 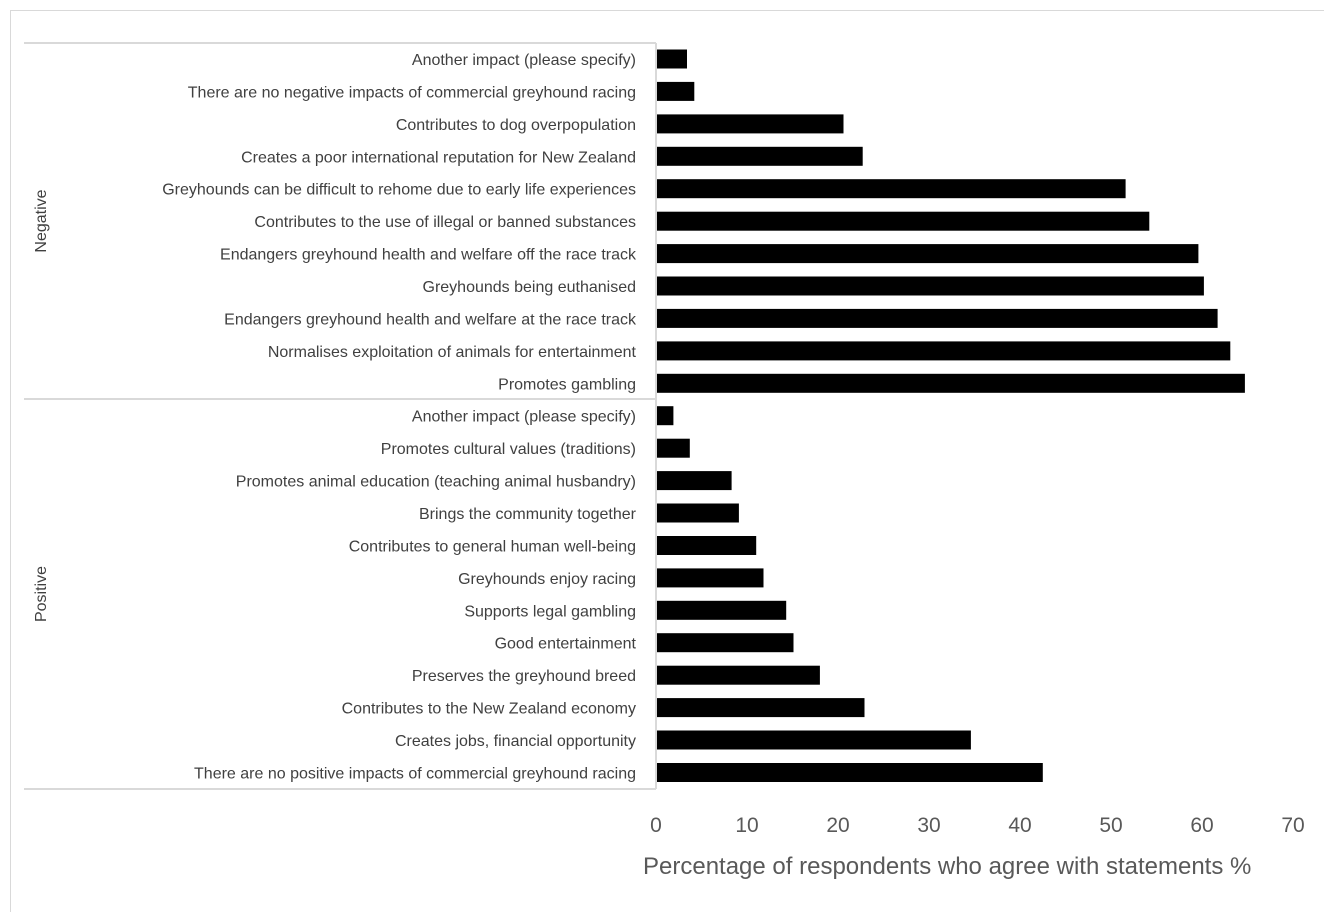 I want to click on category-label: Supports legal gambling, so click(x=550, y=611).